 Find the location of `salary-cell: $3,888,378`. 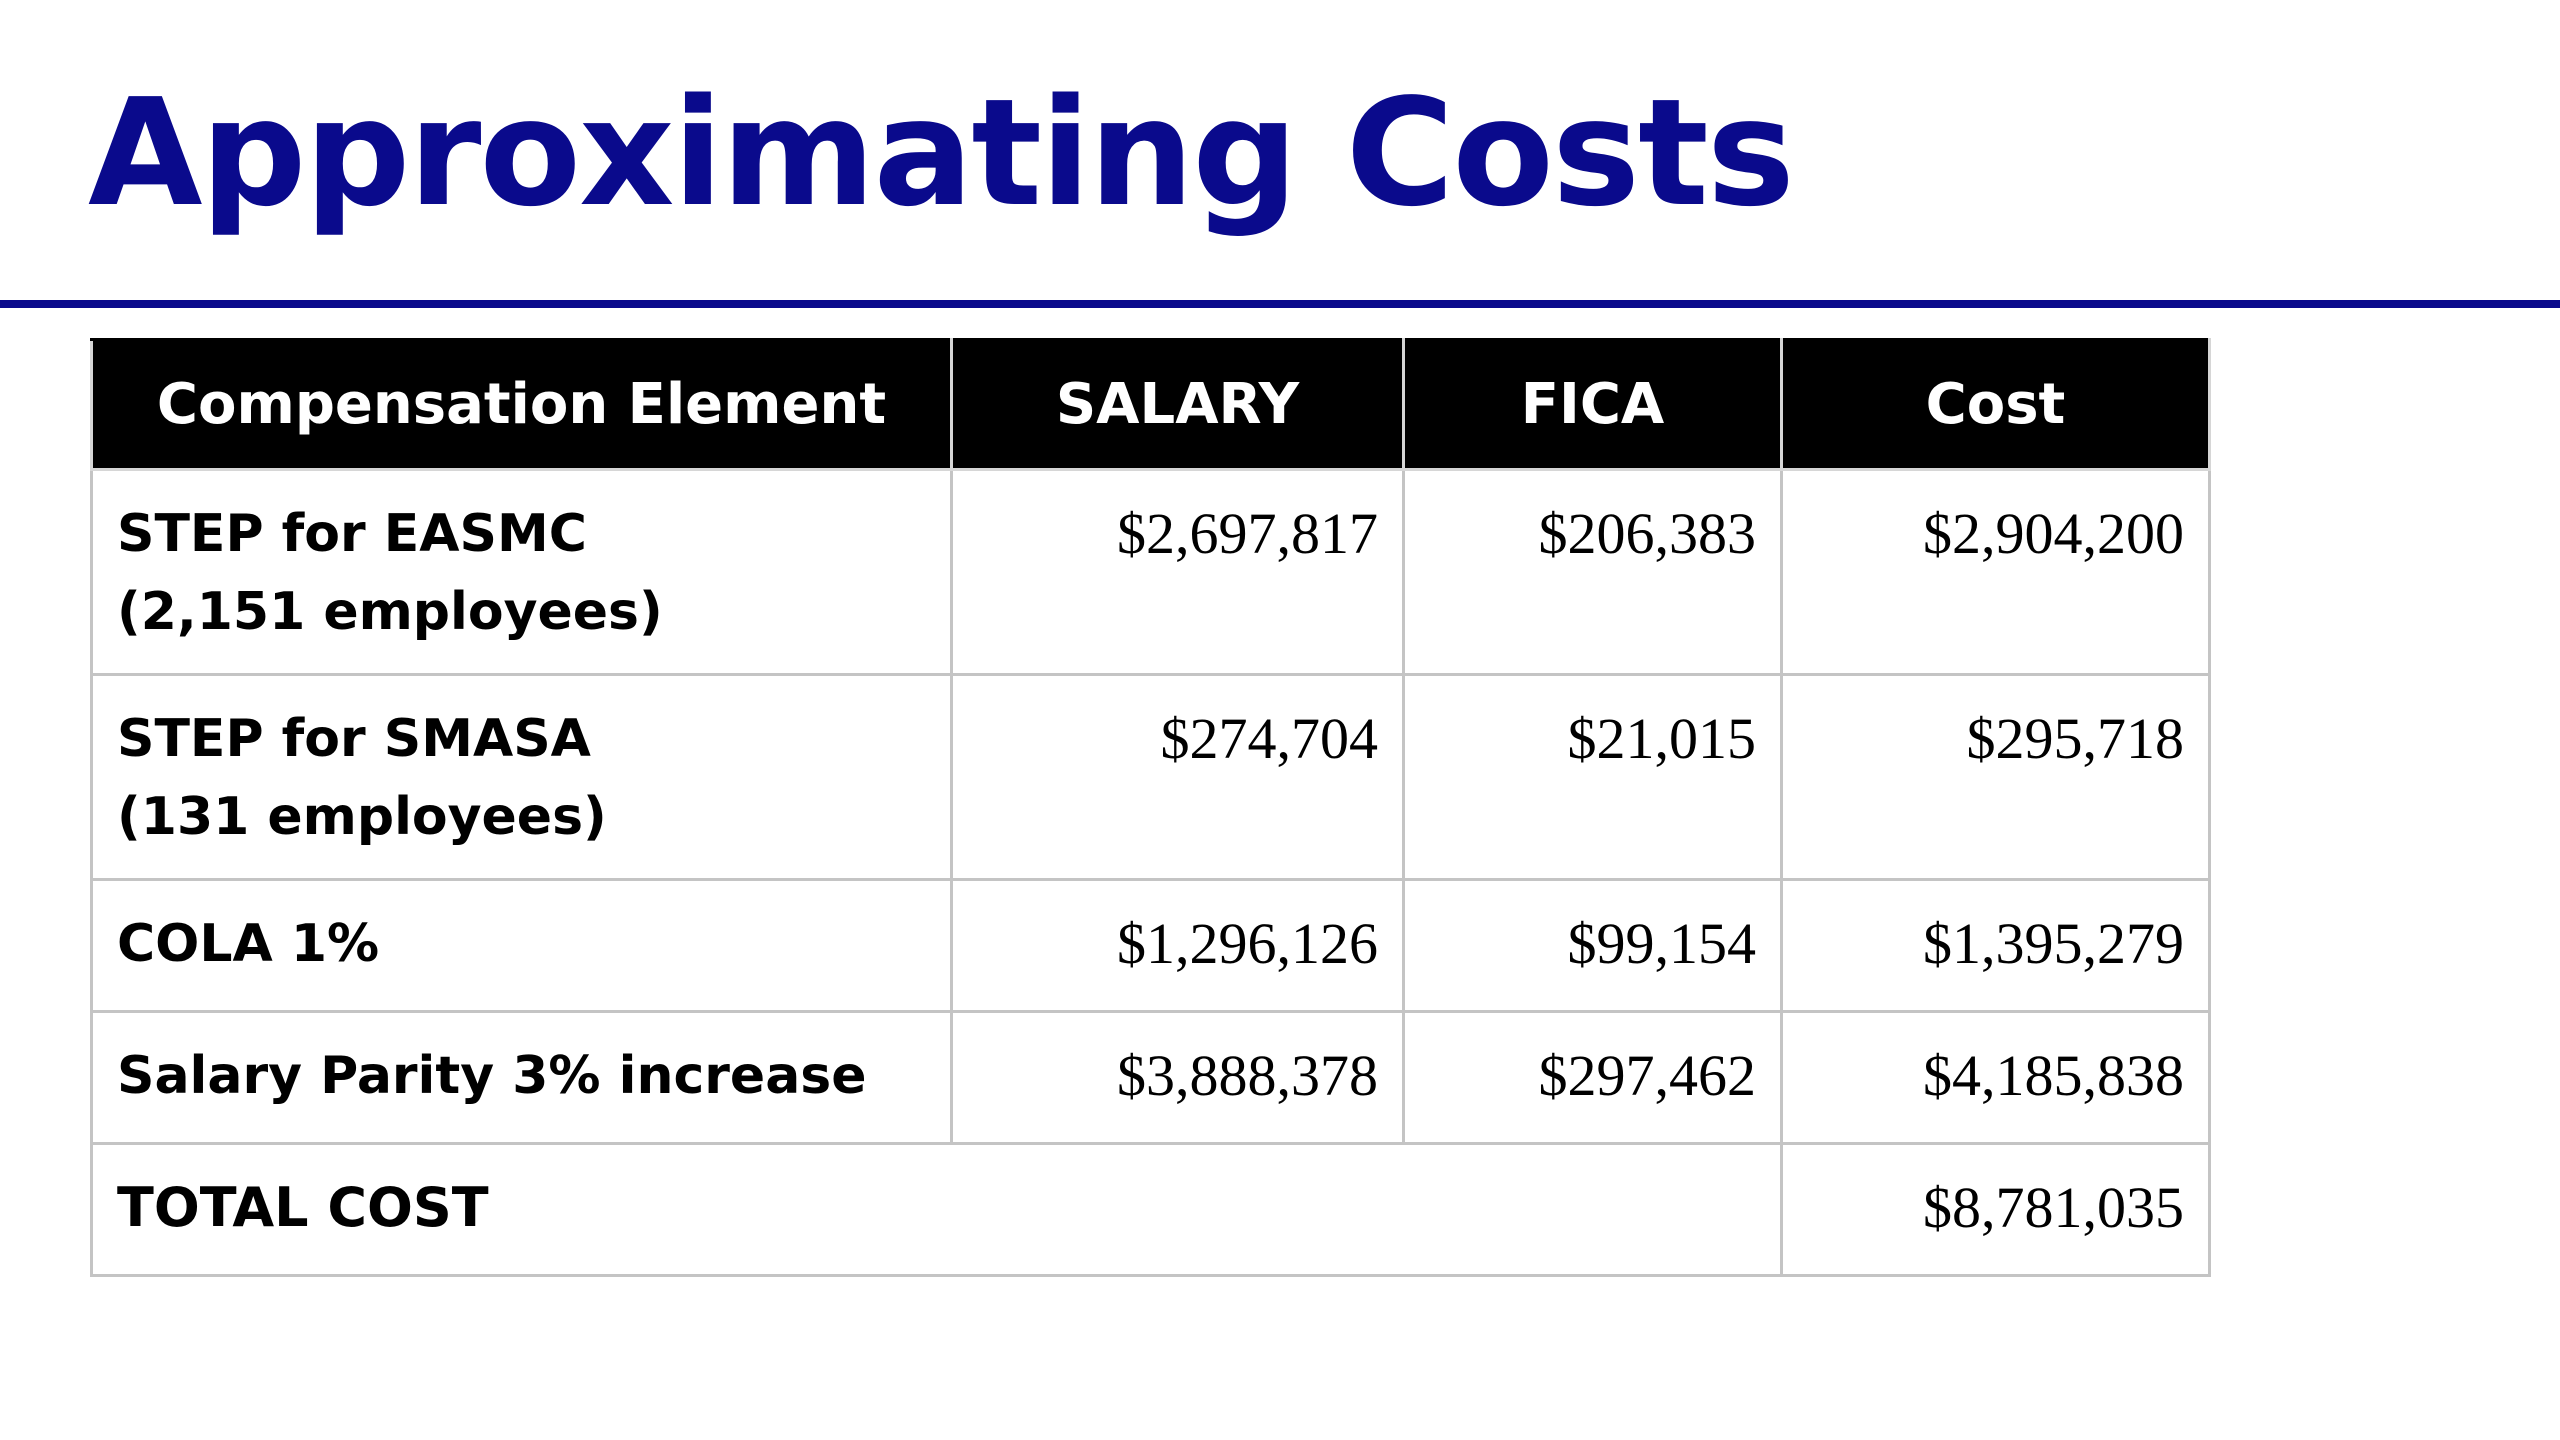

salary-cell: $3,888,378 is located at coordinates (1177, 1077).